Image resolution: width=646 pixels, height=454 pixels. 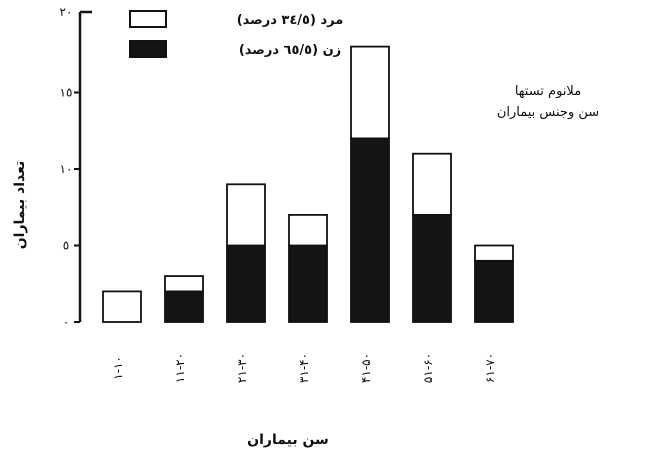 What do you see at coordinates (304, 368) in the screenshot?
I see `x-tick-label: ۳۱-۴۰` at bounding box center [304, 368].